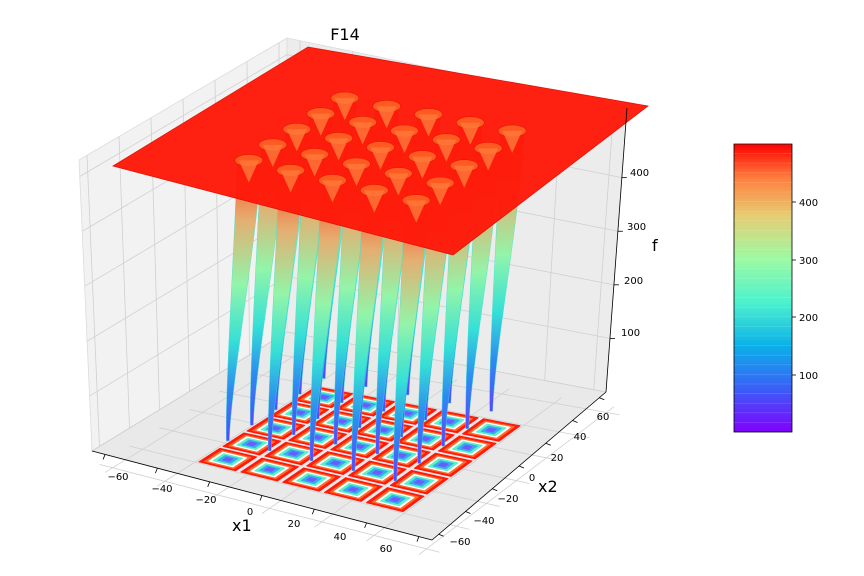  What do you see at coordinates (117, 477) in the screenshot?
I see `x1-tick: −60` at bounding box center [117, 477].